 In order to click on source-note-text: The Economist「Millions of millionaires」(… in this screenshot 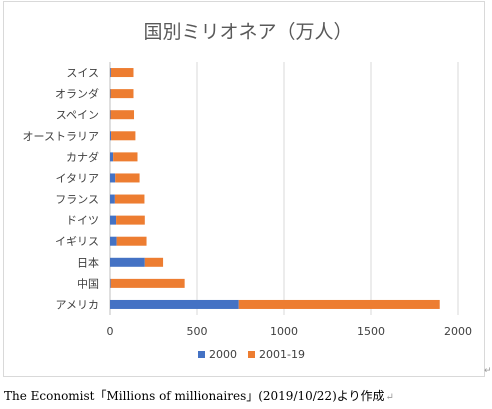, I will do `click(194, 396)`.